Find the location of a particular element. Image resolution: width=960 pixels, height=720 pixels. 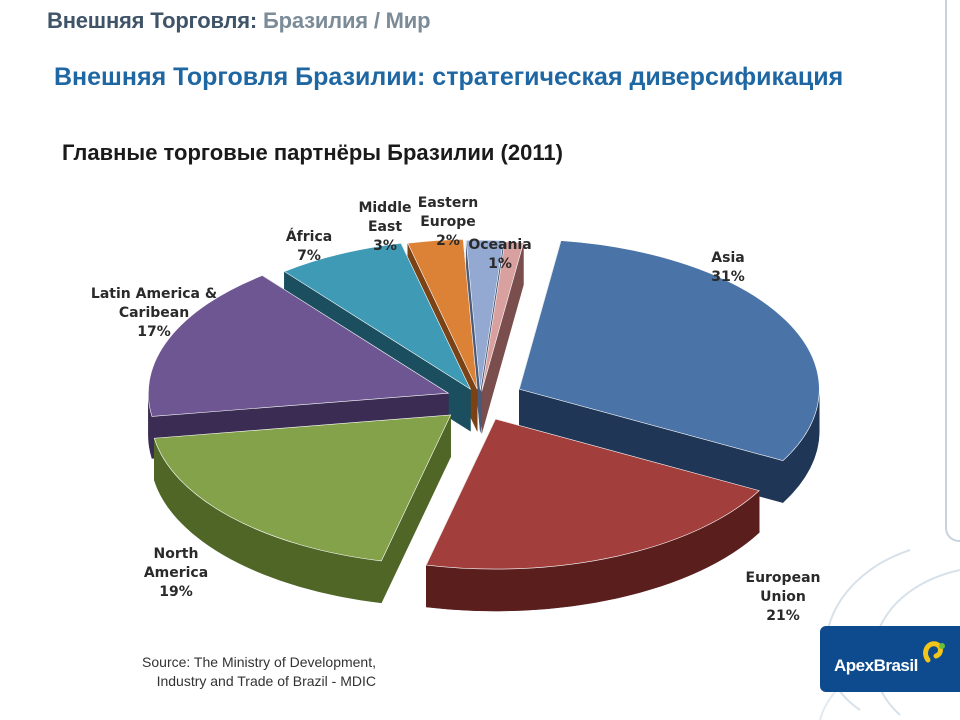

pie-slice-oceania is located at coordinates (502, 337).